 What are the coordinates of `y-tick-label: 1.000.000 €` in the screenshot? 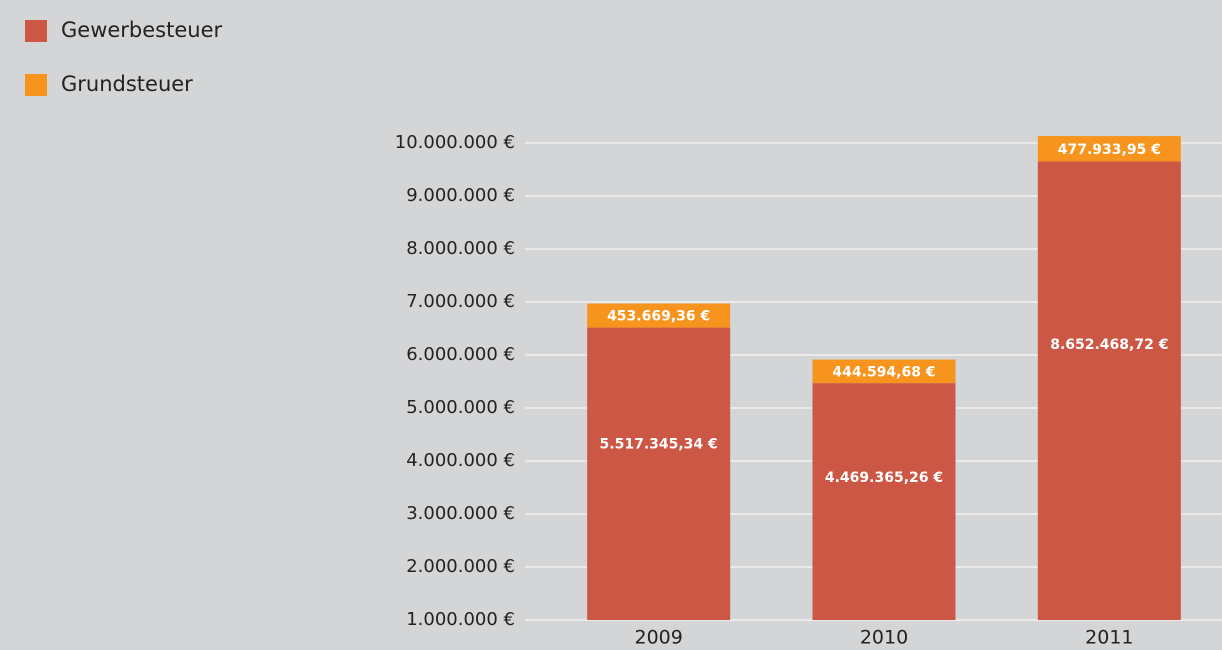 It's located at (460, 619).